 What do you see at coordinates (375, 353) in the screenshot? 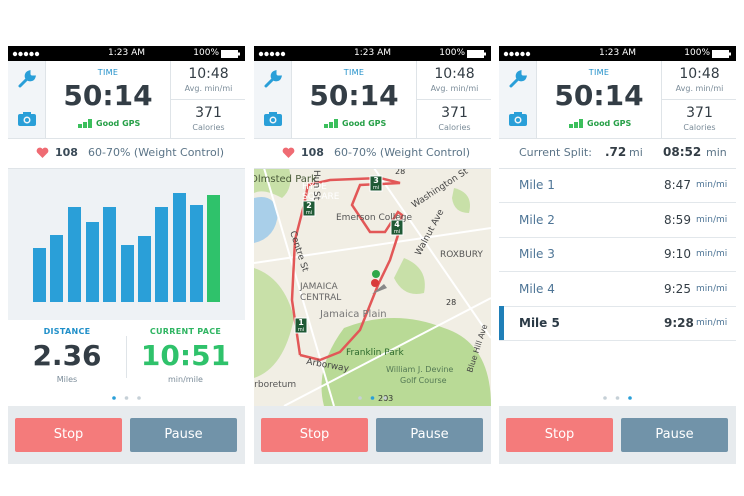
I see `map-label: Franklin Park` at bounding box center [375, 353].